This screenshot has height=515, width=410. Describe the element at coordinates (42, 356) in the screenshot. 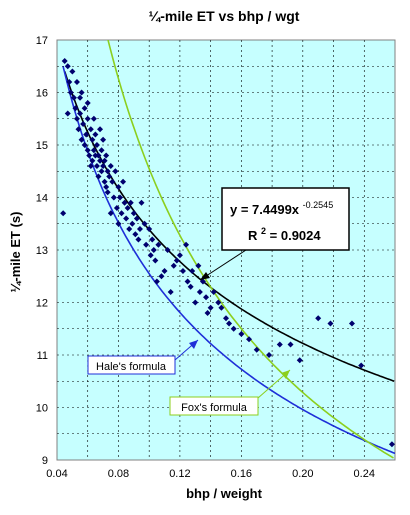

I see `y-tick-label: 11` at that location.